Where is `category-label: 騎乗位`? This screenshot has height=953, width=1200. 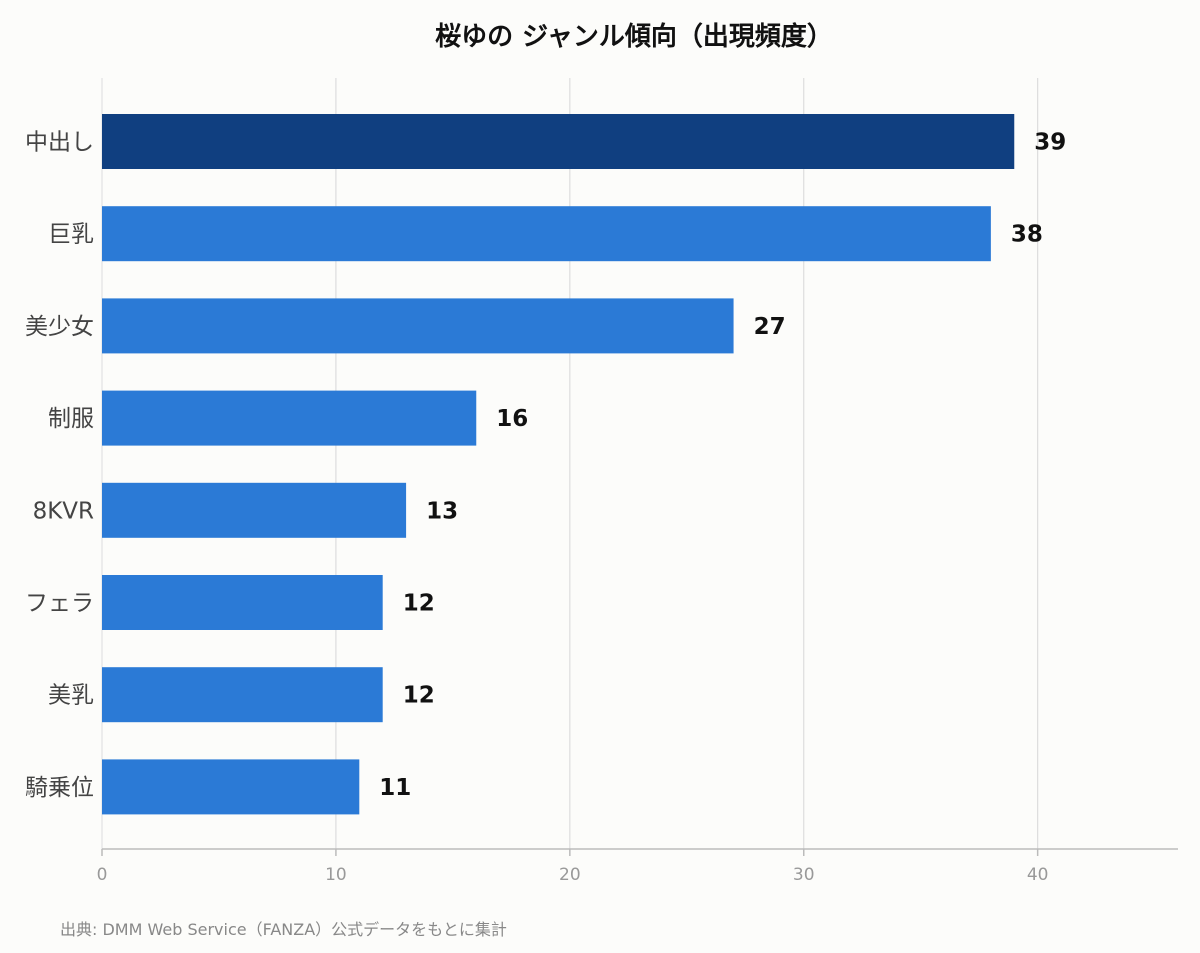 category-label: 騎乗位 is located at coordinates (59, 788).